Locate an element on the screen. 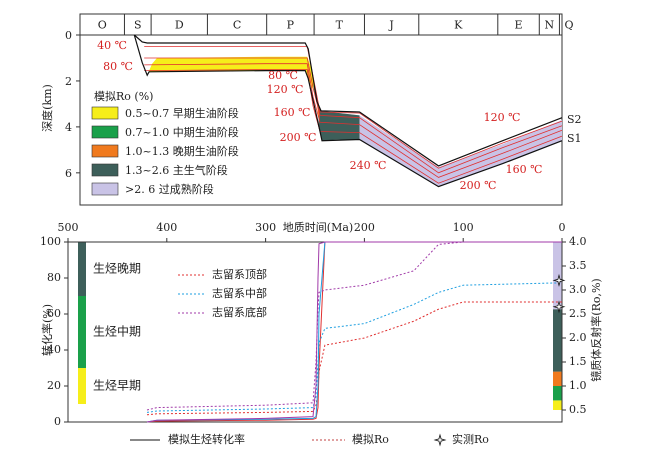 The height and width of the screenshot is (457, 657). period-label: N is located at coordinates (550, 25).